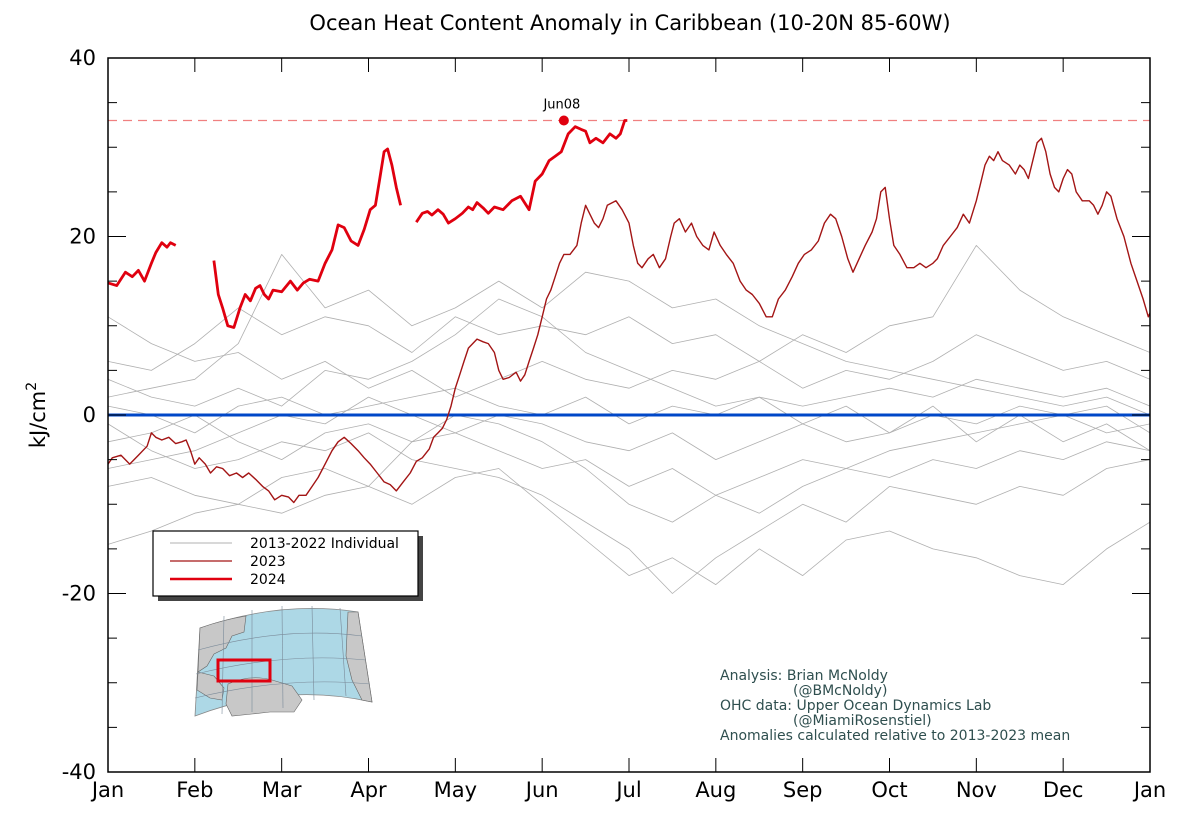 This screenshot has height=840, width=1200. What do you see at coordinates (541, 790) in the screenshot?
I see `x-tick-label: Jun` at bounding box center [541, 790].